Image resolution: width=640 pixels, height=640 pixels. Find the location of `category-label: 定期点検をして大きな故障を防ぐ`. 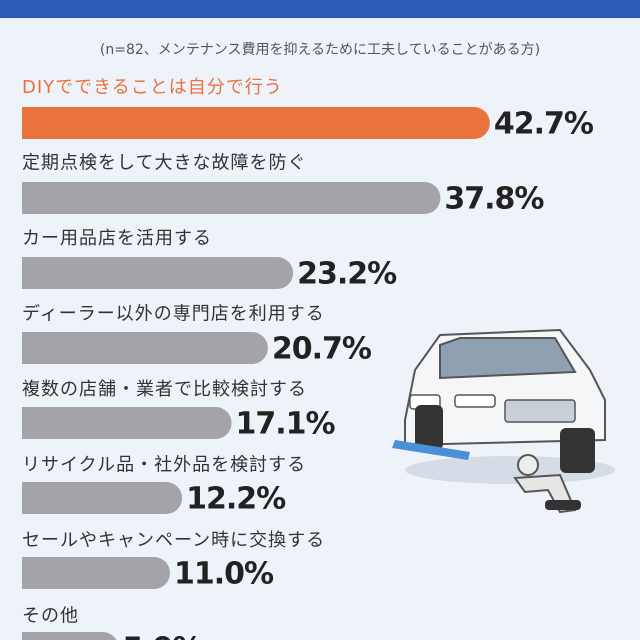

category-label: 定期点検をして大きな故障を防ぐ is located at coordinates (164, 163).